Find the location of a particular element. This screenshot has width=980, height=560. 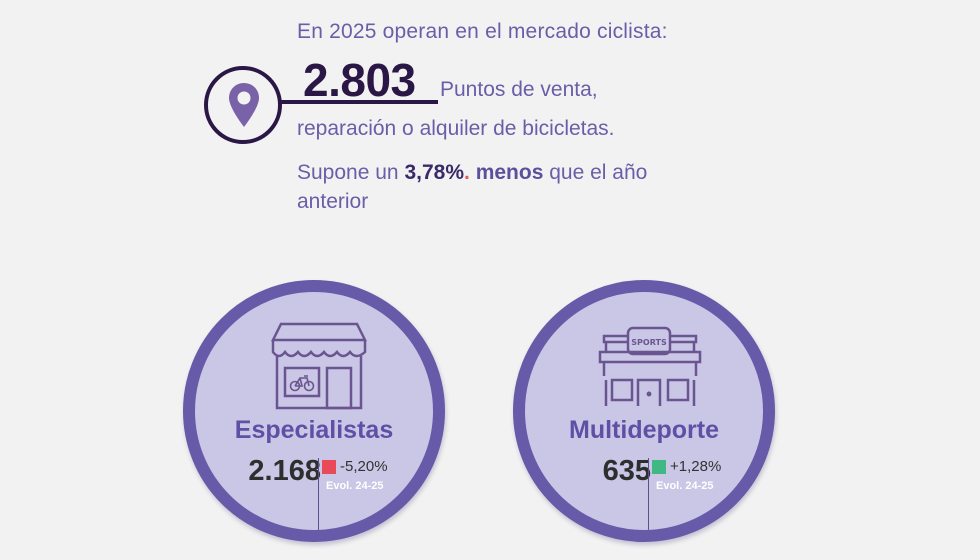

evolution-indicator-negative is located at coordinates (329, 467).